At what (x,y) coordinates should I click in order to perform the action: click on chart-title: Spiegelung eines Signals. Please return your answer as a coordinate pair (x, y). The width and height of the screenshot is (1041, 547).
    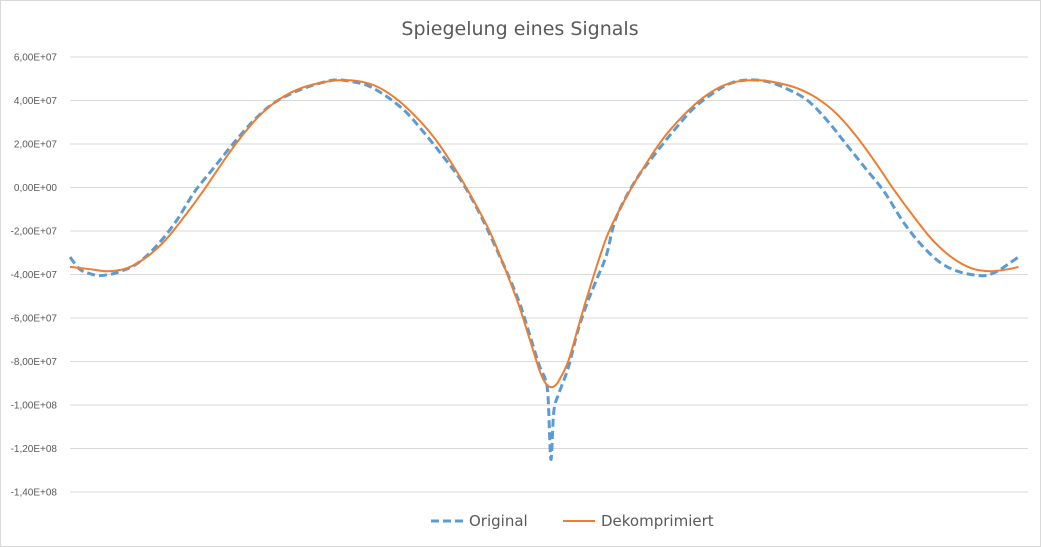
    Looking at the image, I should click on (519, 29).